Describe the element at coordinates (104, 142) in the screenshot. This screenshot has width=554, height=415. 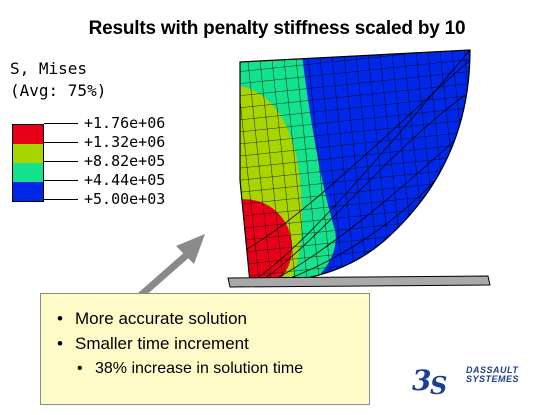
I see `legend-level: +1.32e+06` at that location.